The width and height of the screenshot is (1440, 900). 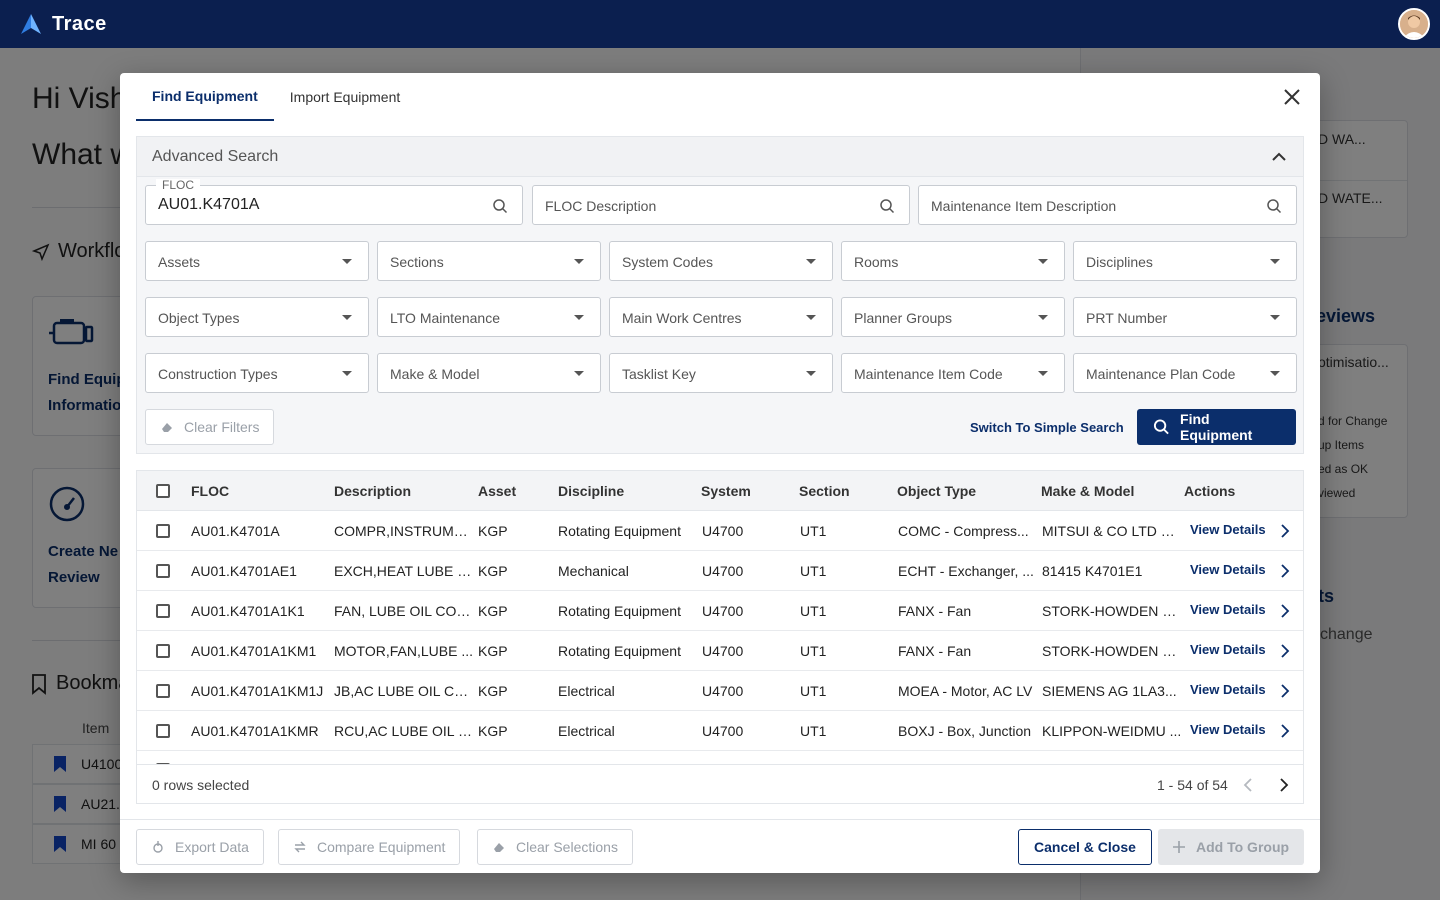 I want to click on export-data-button: Export Data, so click(x=200, y=847).